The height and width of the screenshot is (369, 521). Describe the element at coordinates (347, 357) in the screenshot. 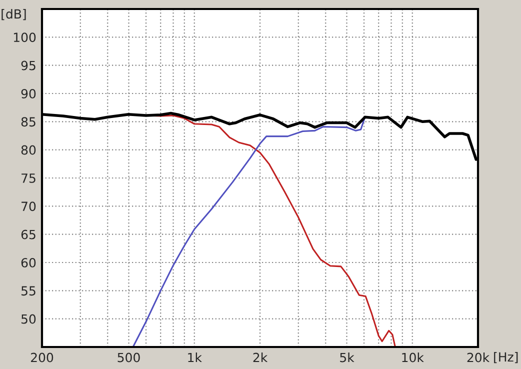

I see `x-tick-label: 5k` at that location.